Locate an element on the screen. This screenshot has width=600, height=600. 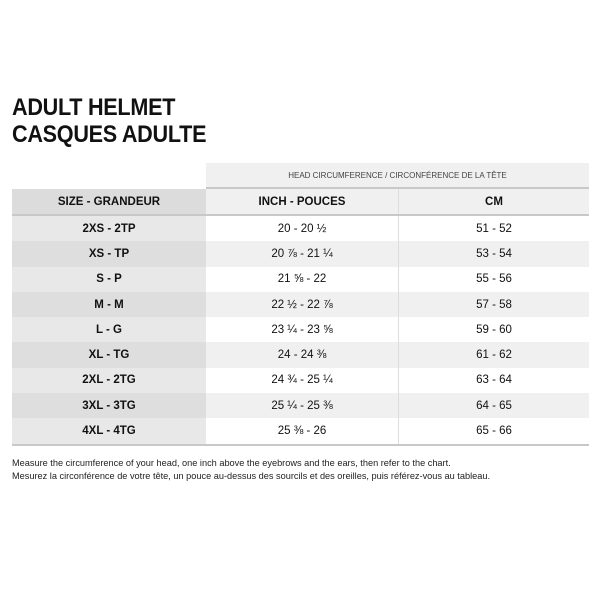
header-size: SIZE - GRANDEUR is located at coordinates (109, 201).